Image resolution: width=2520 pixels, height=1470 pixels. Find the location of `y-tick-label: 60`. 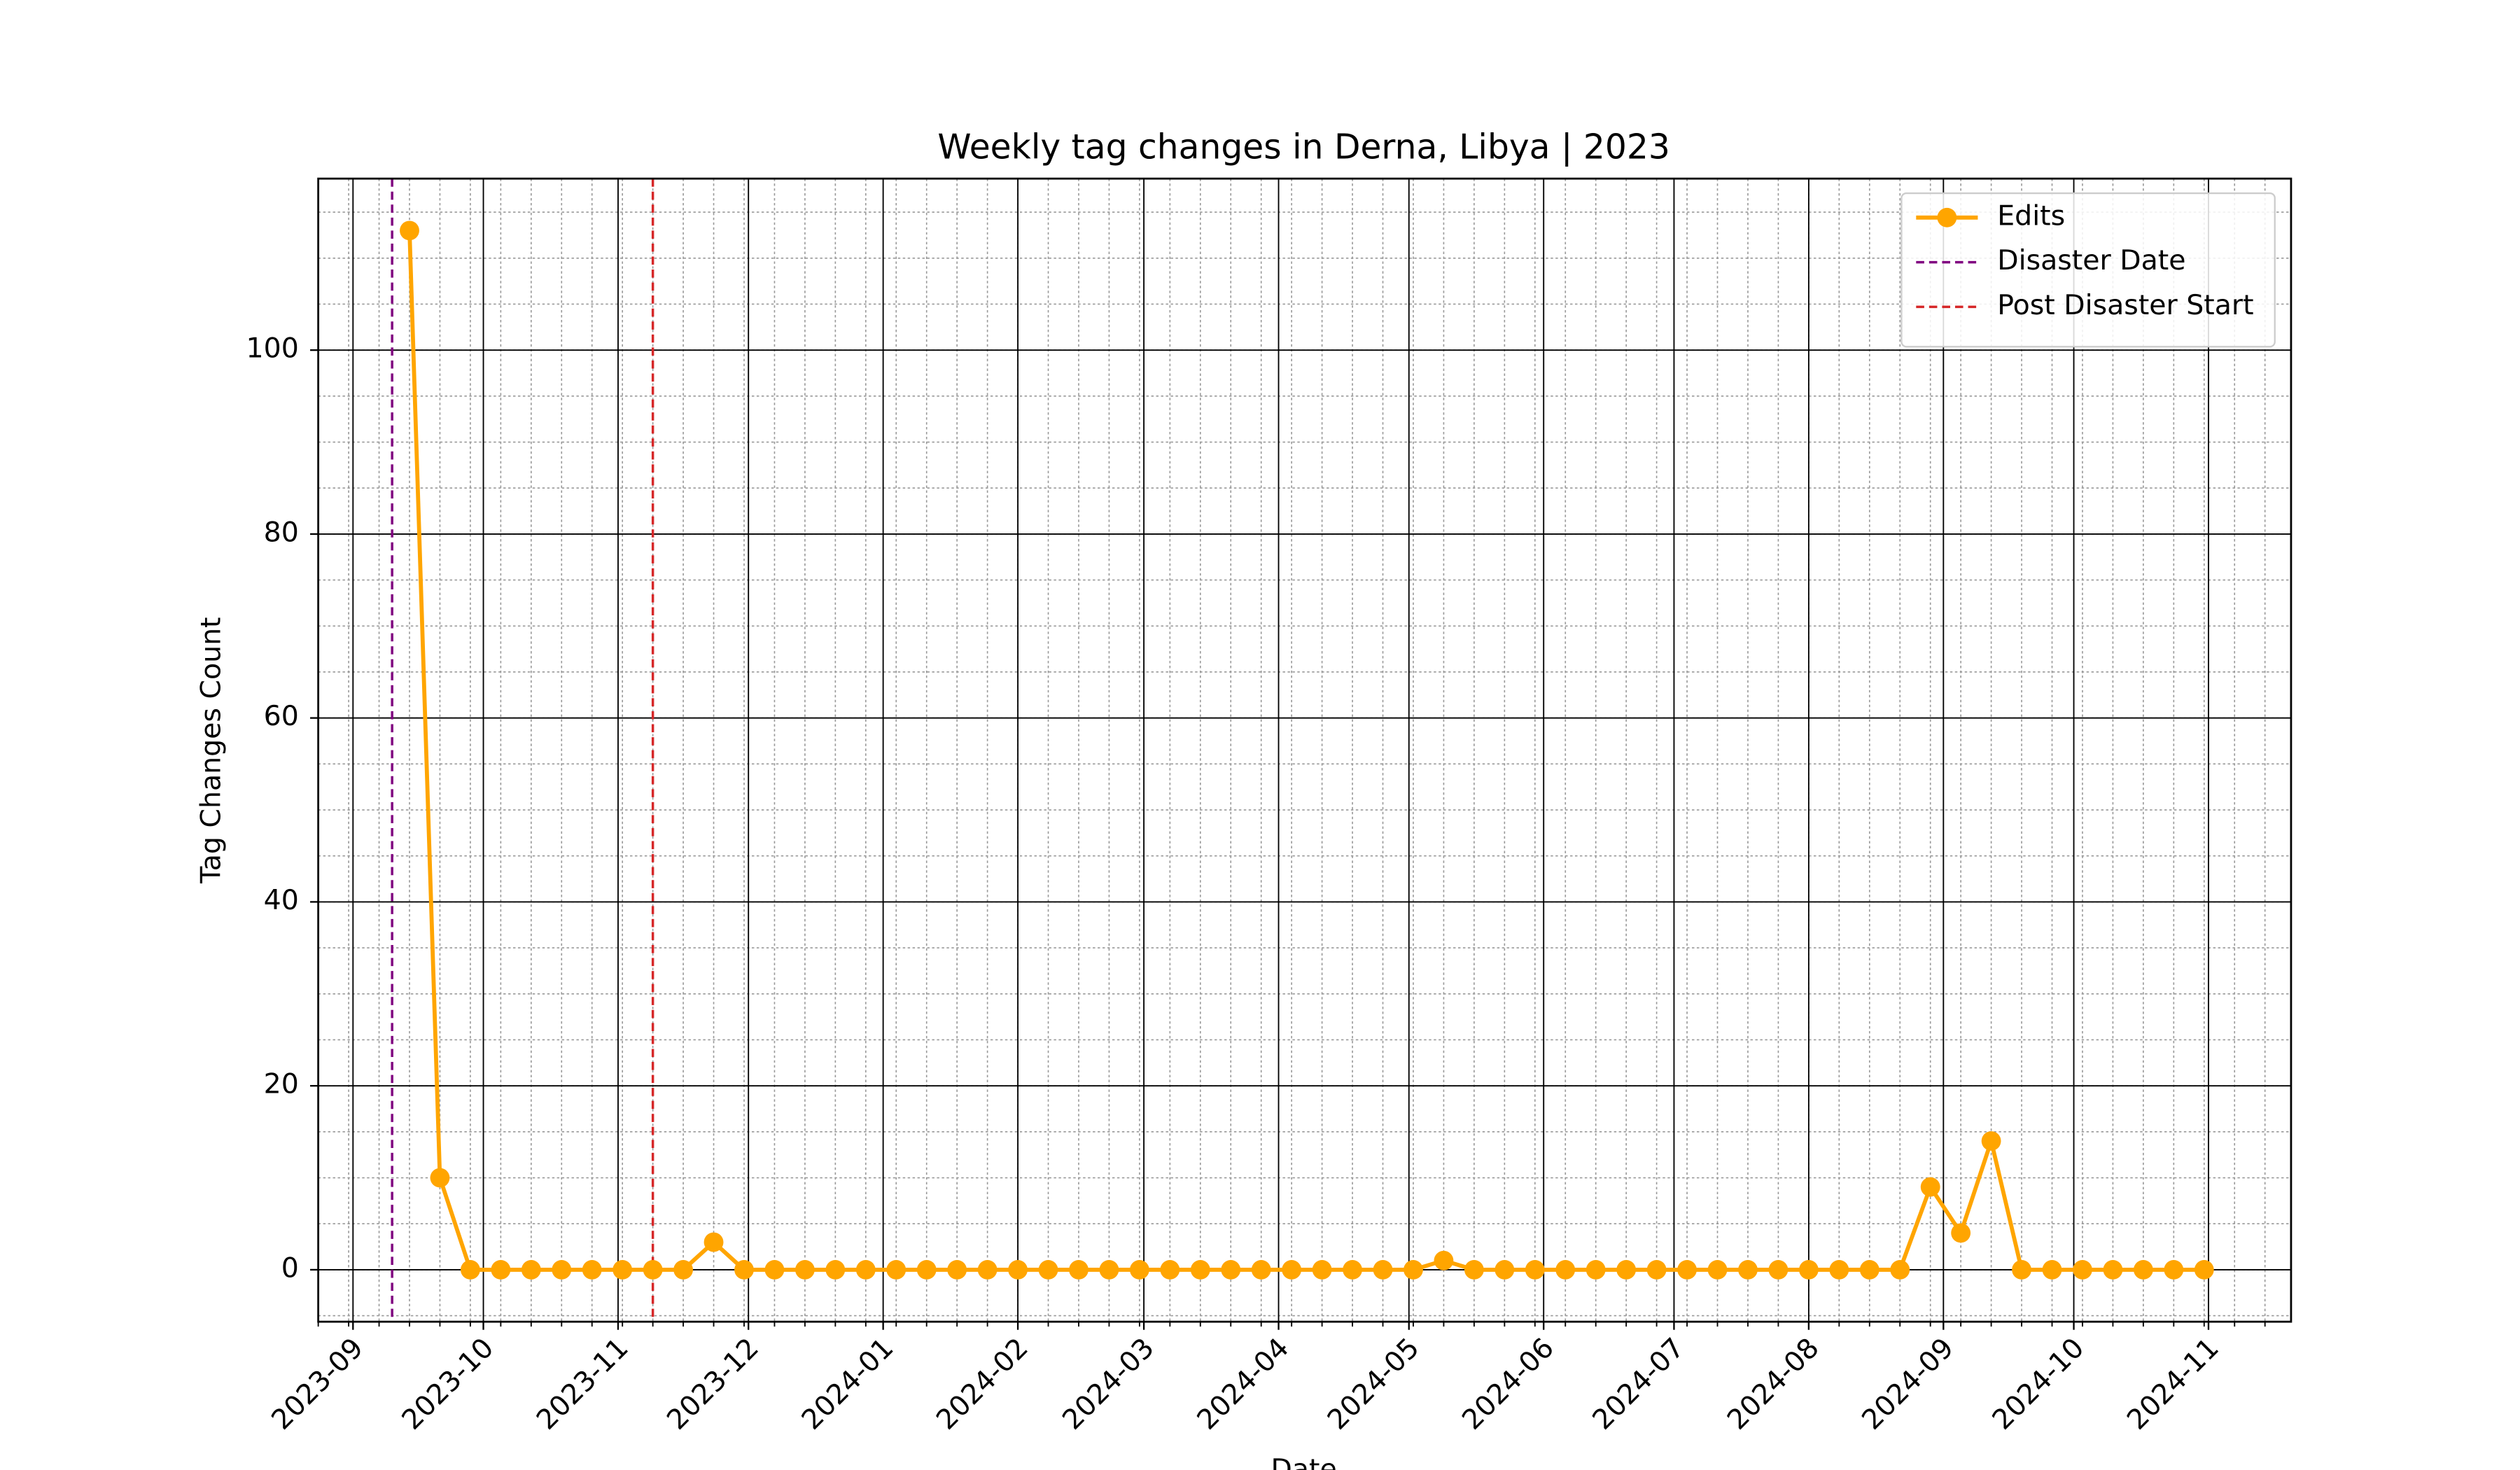

y-tick-label: 60 is located at coordinates (281, 716).